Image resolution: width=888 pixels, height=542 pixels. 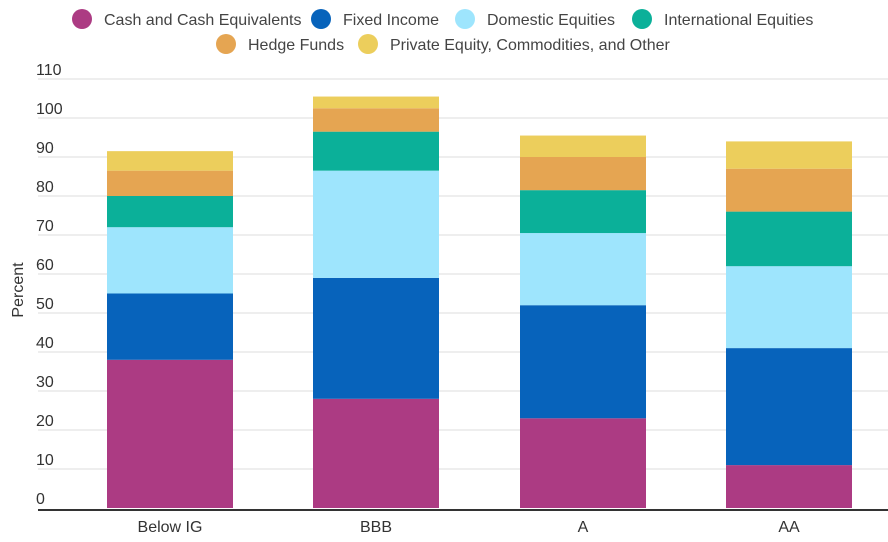 I want to click on legend-item-label: International Equities, so click(x=738, y=20).